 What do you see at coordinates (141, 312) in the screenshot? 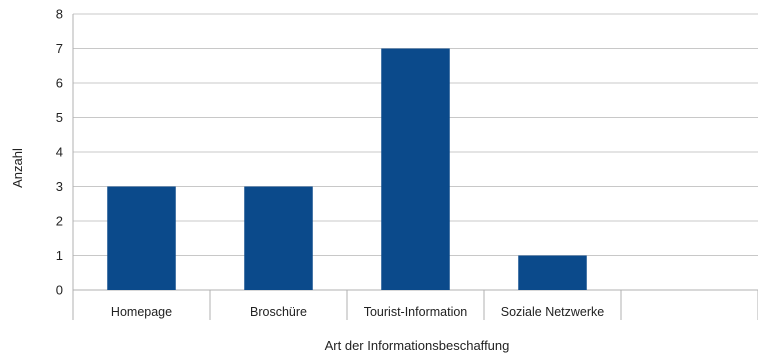
I see `x-category-label: Homepage` at bounding box center [141, 312].